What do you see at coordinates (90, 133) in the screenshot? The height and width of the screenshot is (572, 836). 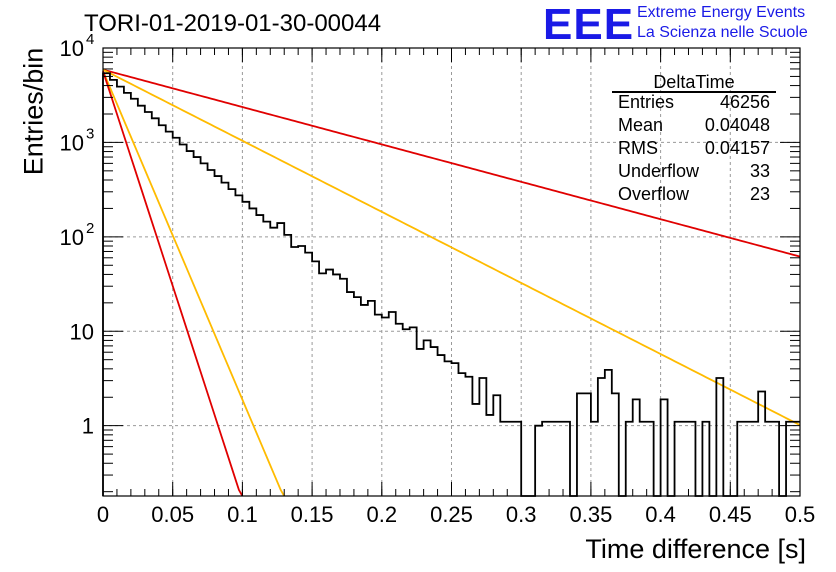 I see `y-tick-exponent: 3` at bounding box center [90, 133].